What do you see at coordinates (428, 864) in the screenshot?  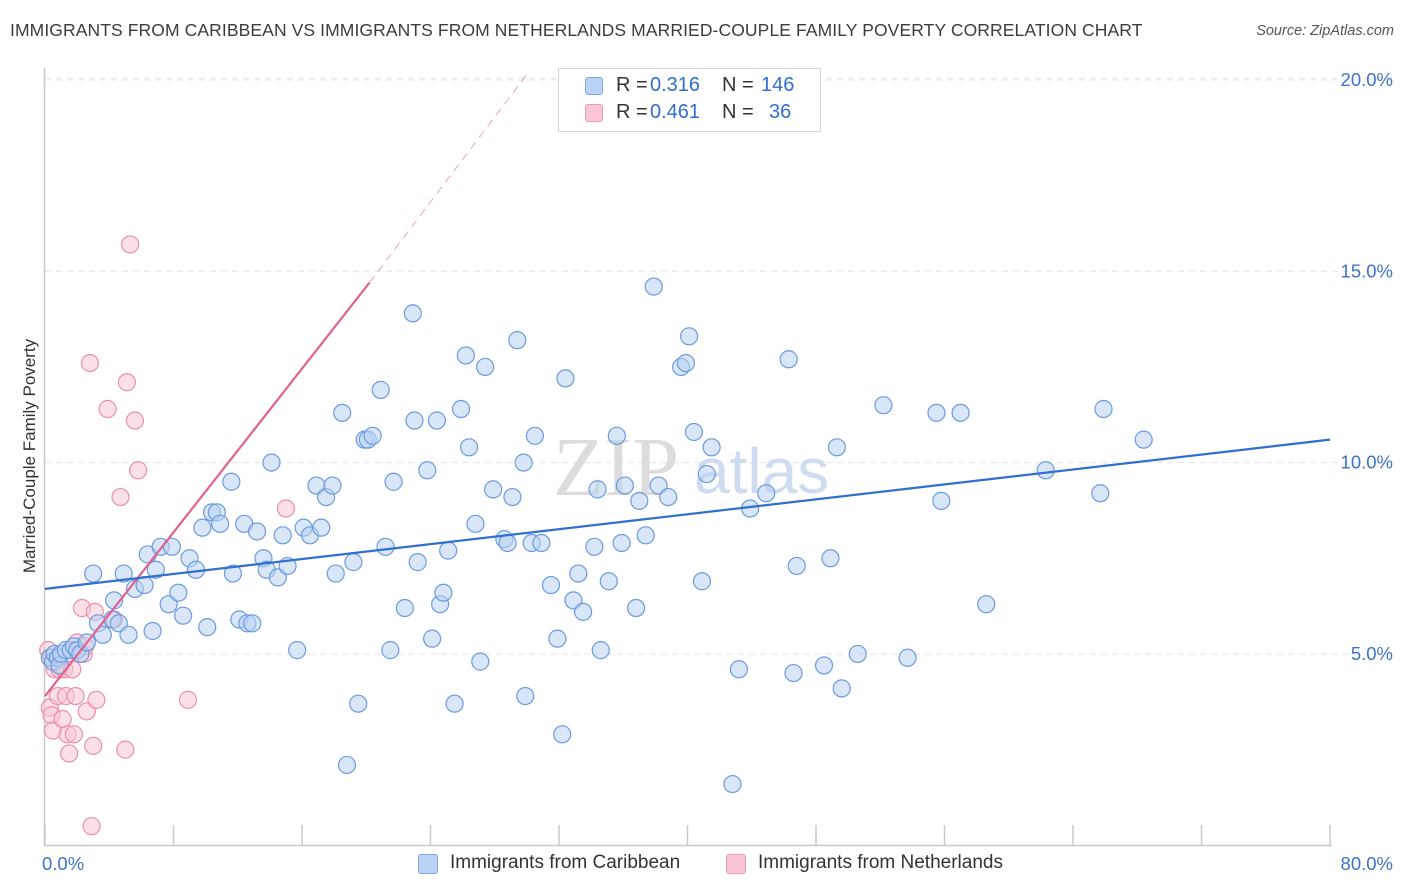 I see `caribbean-legend-swatch` at bounding box center [428, 864].